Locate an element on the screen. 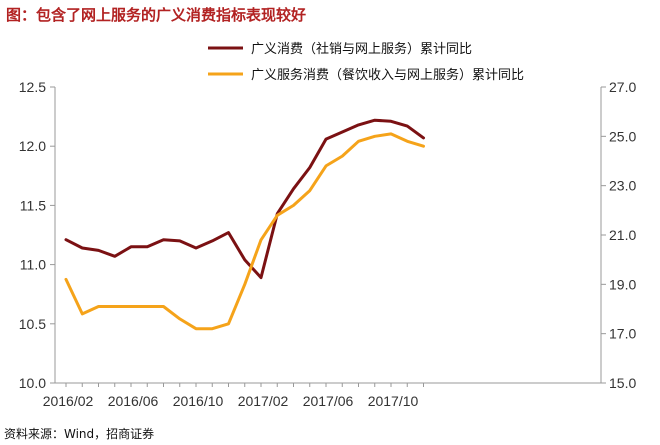 This screenshot has height=445, width=660. right-tick-label: 27.0 is located at coordinates (622, 87).